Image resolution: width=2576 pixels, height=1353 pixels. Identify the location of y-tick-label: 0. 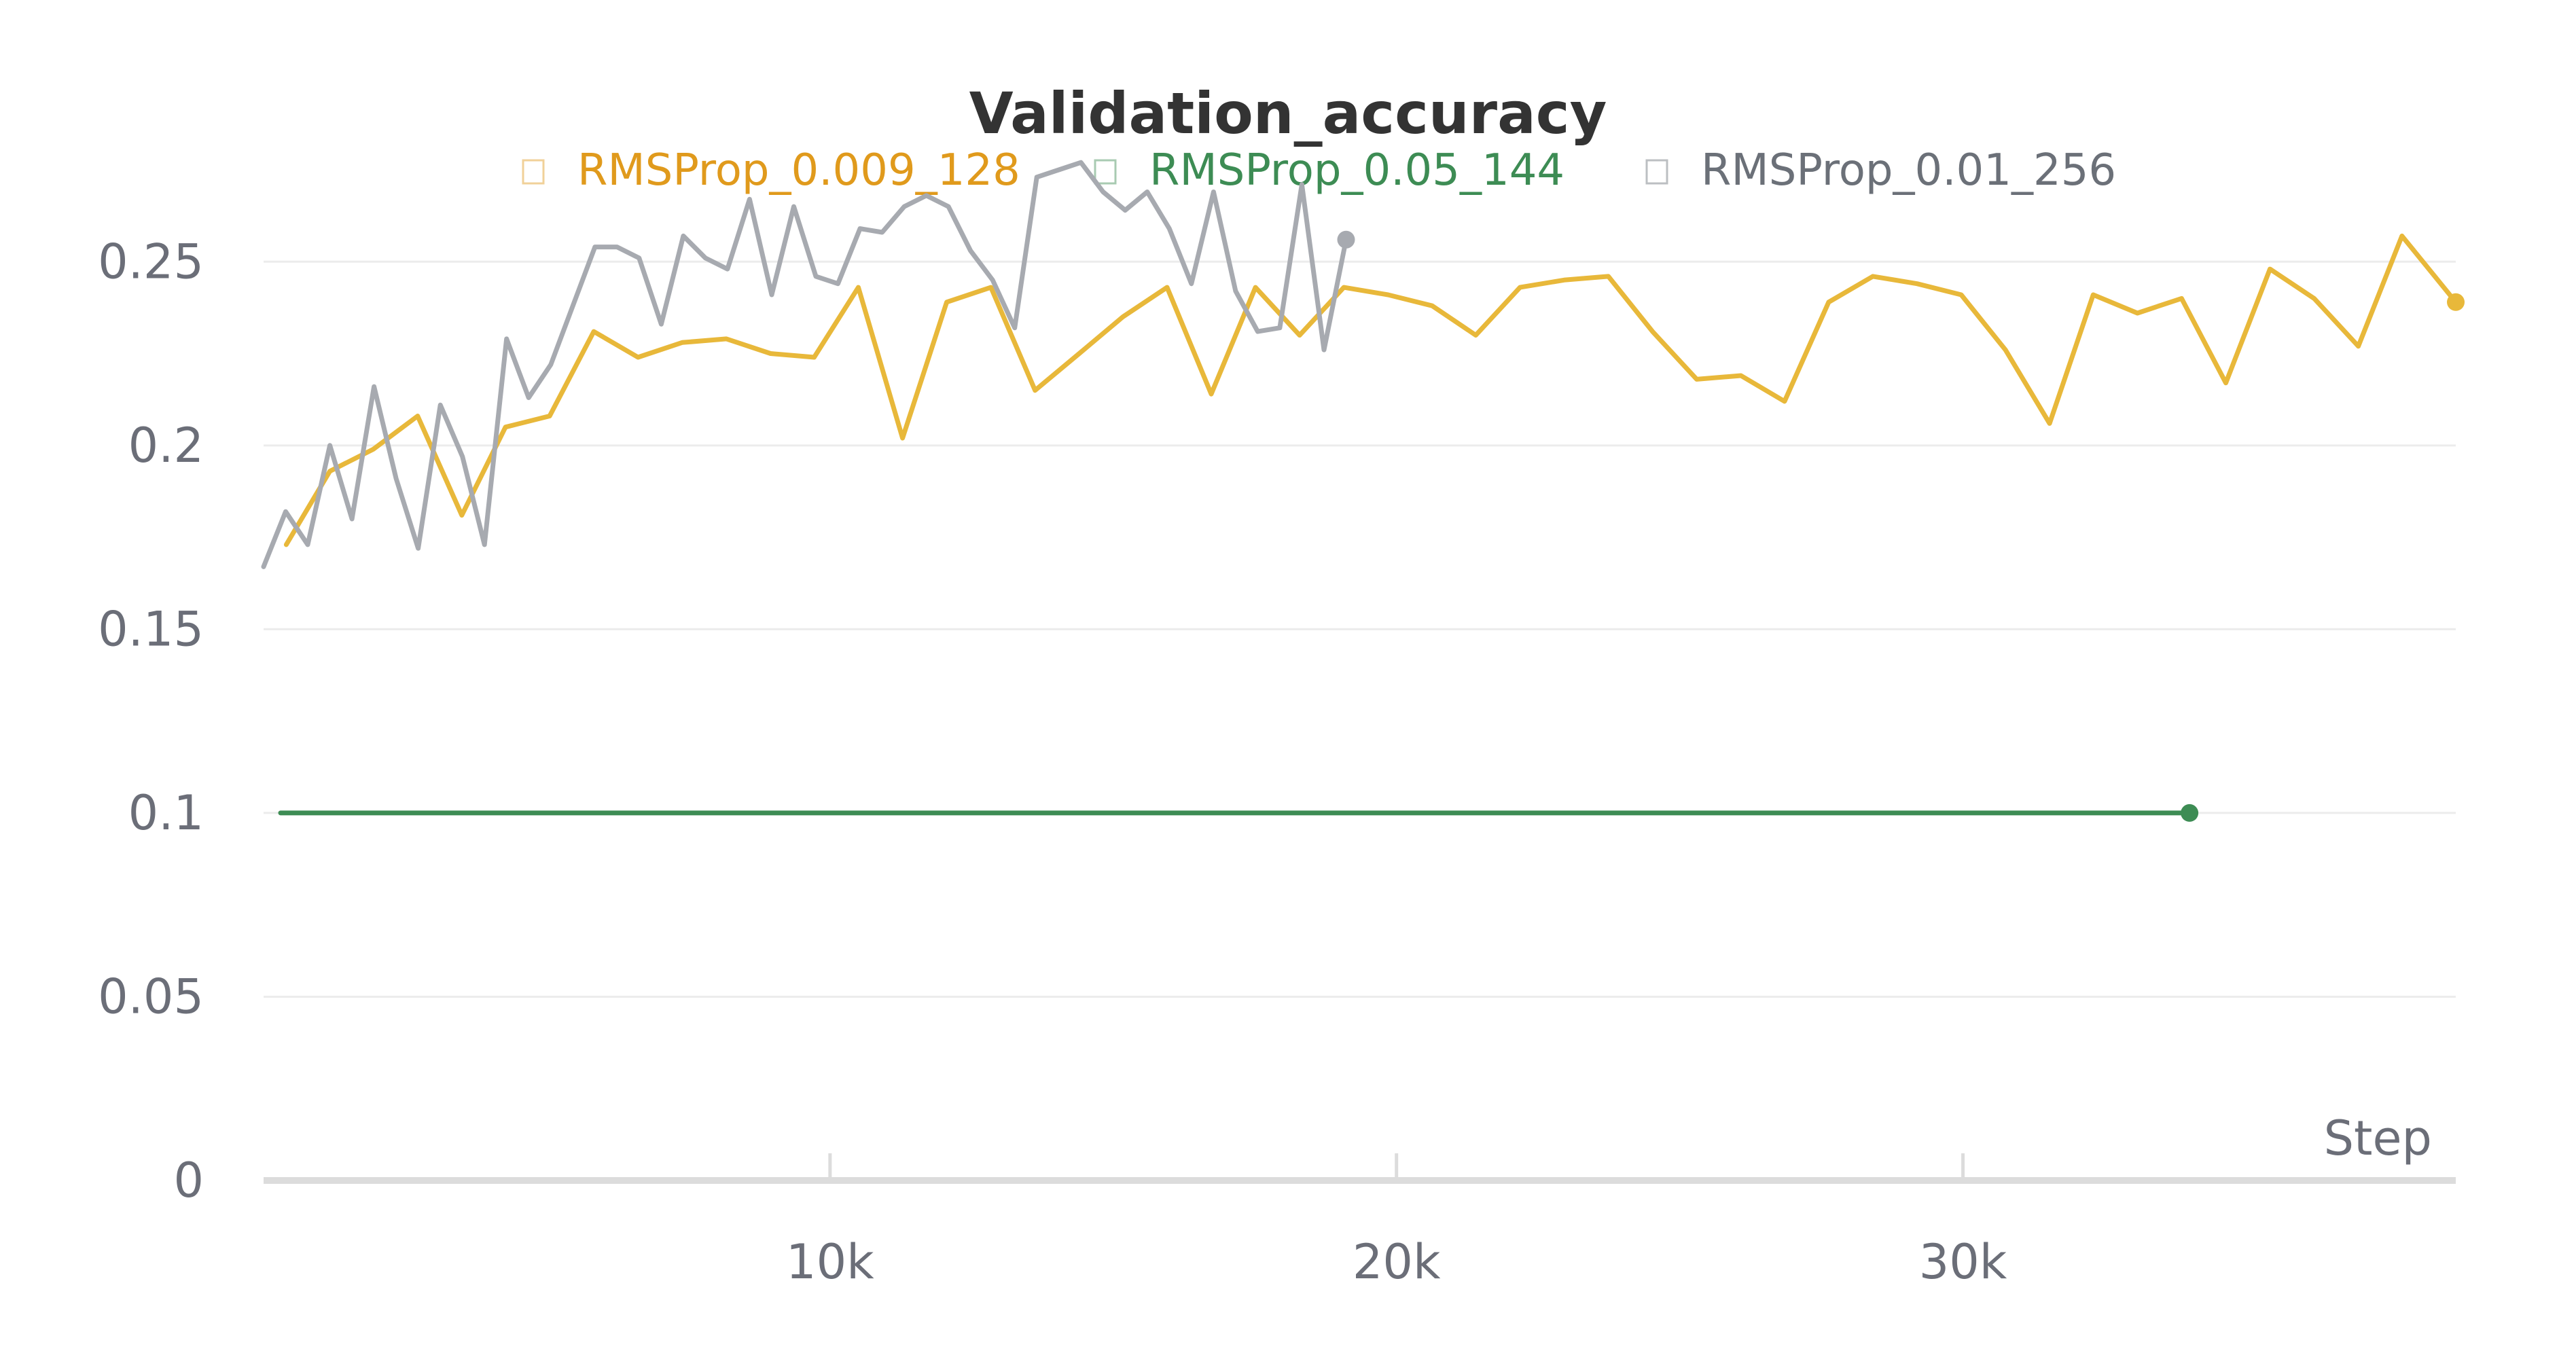
(189, 1180).